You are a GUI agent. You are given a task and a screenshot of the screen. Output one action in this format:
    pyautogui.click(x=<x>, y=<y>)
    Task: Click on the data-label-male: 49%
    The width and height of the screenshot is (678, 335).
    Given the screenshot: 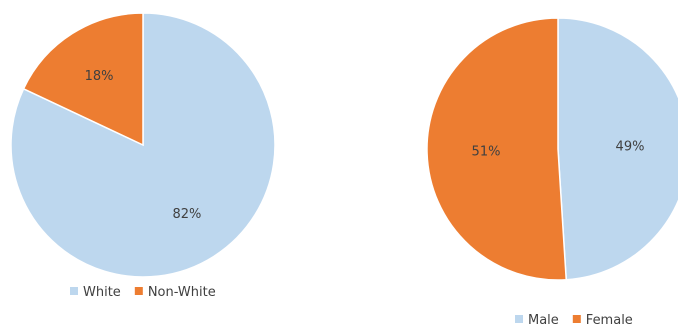 What is the action you would take?
    pyautogui.click(x=630, y=147)
    